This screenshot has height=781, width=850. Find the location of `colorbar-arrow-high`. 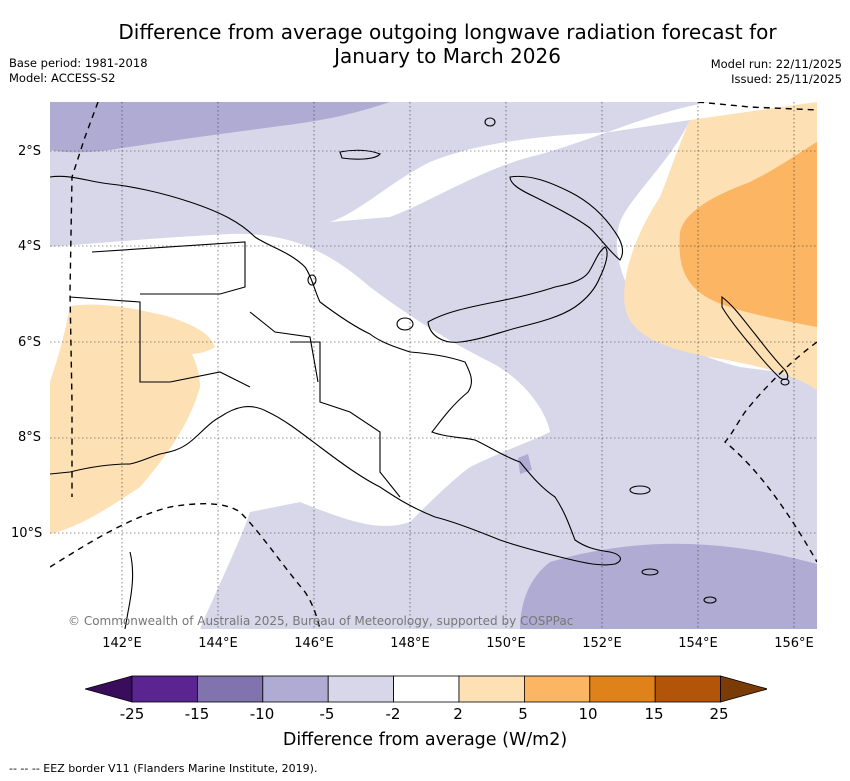

colorbar-arrow-high is located at coordinates (743, 689).